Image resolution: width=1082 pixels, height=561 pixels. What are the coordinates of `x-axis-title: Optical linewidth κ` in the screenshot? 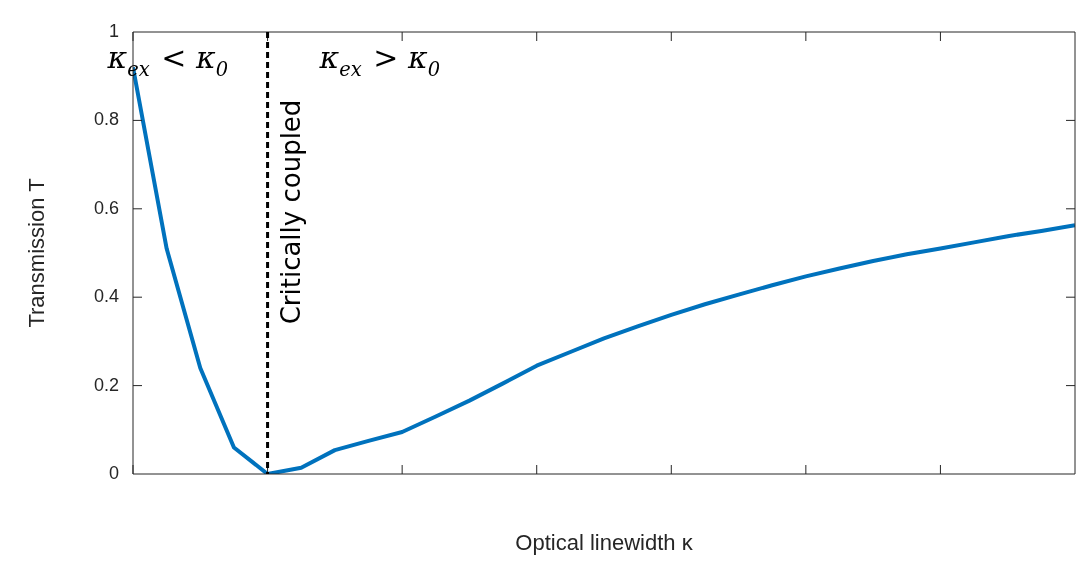 It's located at (604, 543).